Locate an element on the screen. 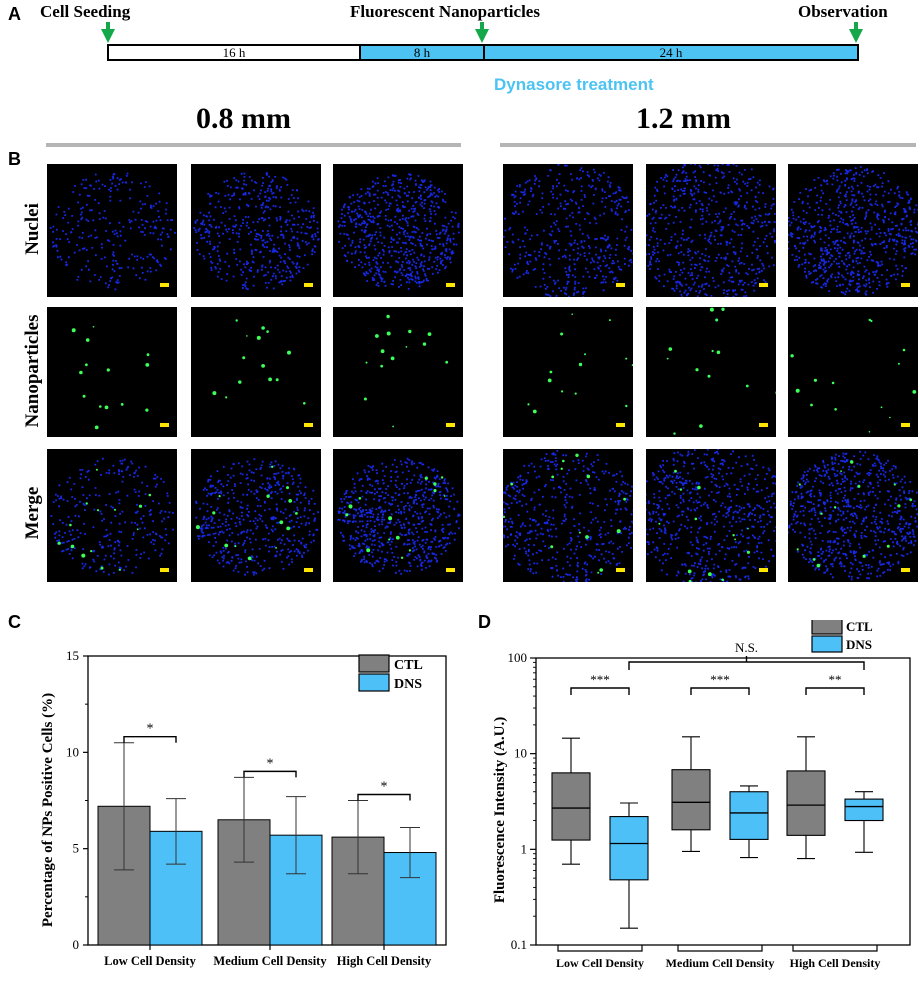  nanoparticles-label: Fluorescent Nanoparticles is located at coordinates (445, 11).